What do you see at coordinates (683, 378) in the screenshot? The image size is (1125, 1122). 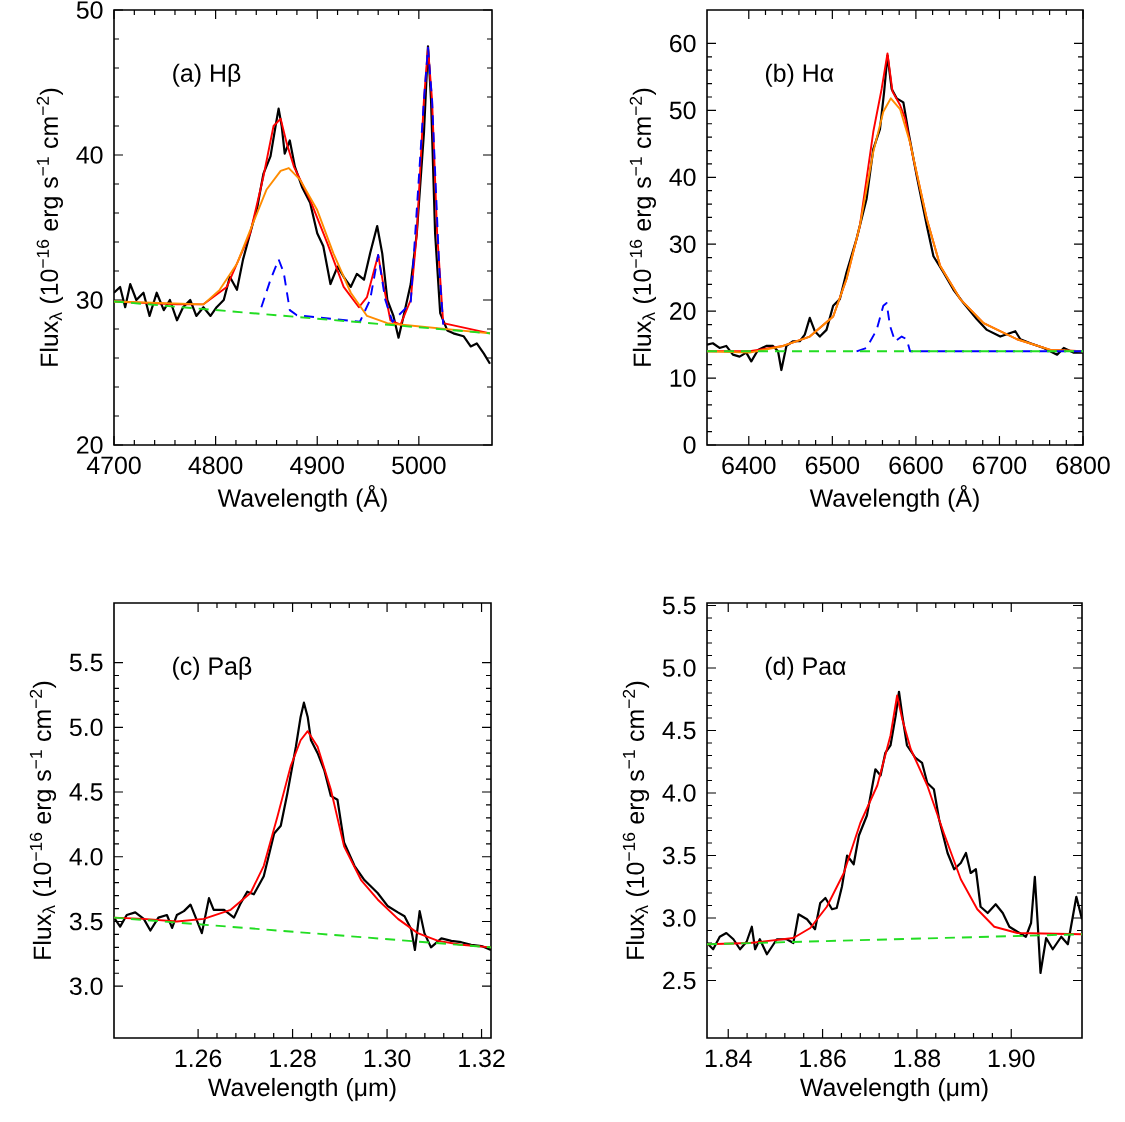 I see `y-tick-label: 10` at bounding box center [683, 378].